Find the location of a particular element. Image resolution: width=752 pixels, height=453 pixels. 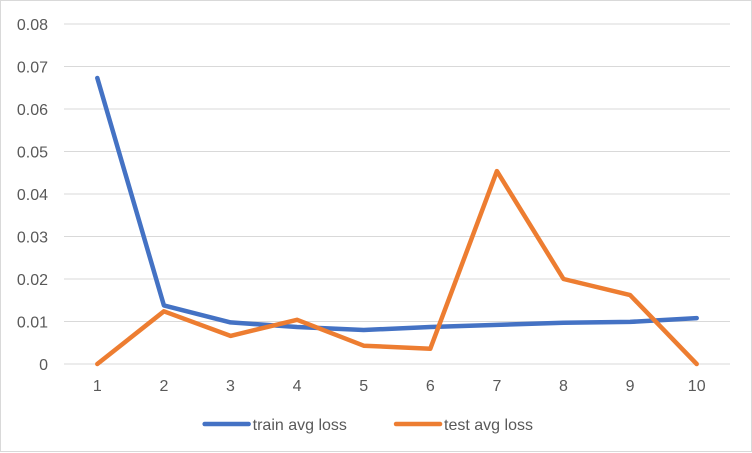

y-tick-label: 0 is located at coordinates (43, 365).